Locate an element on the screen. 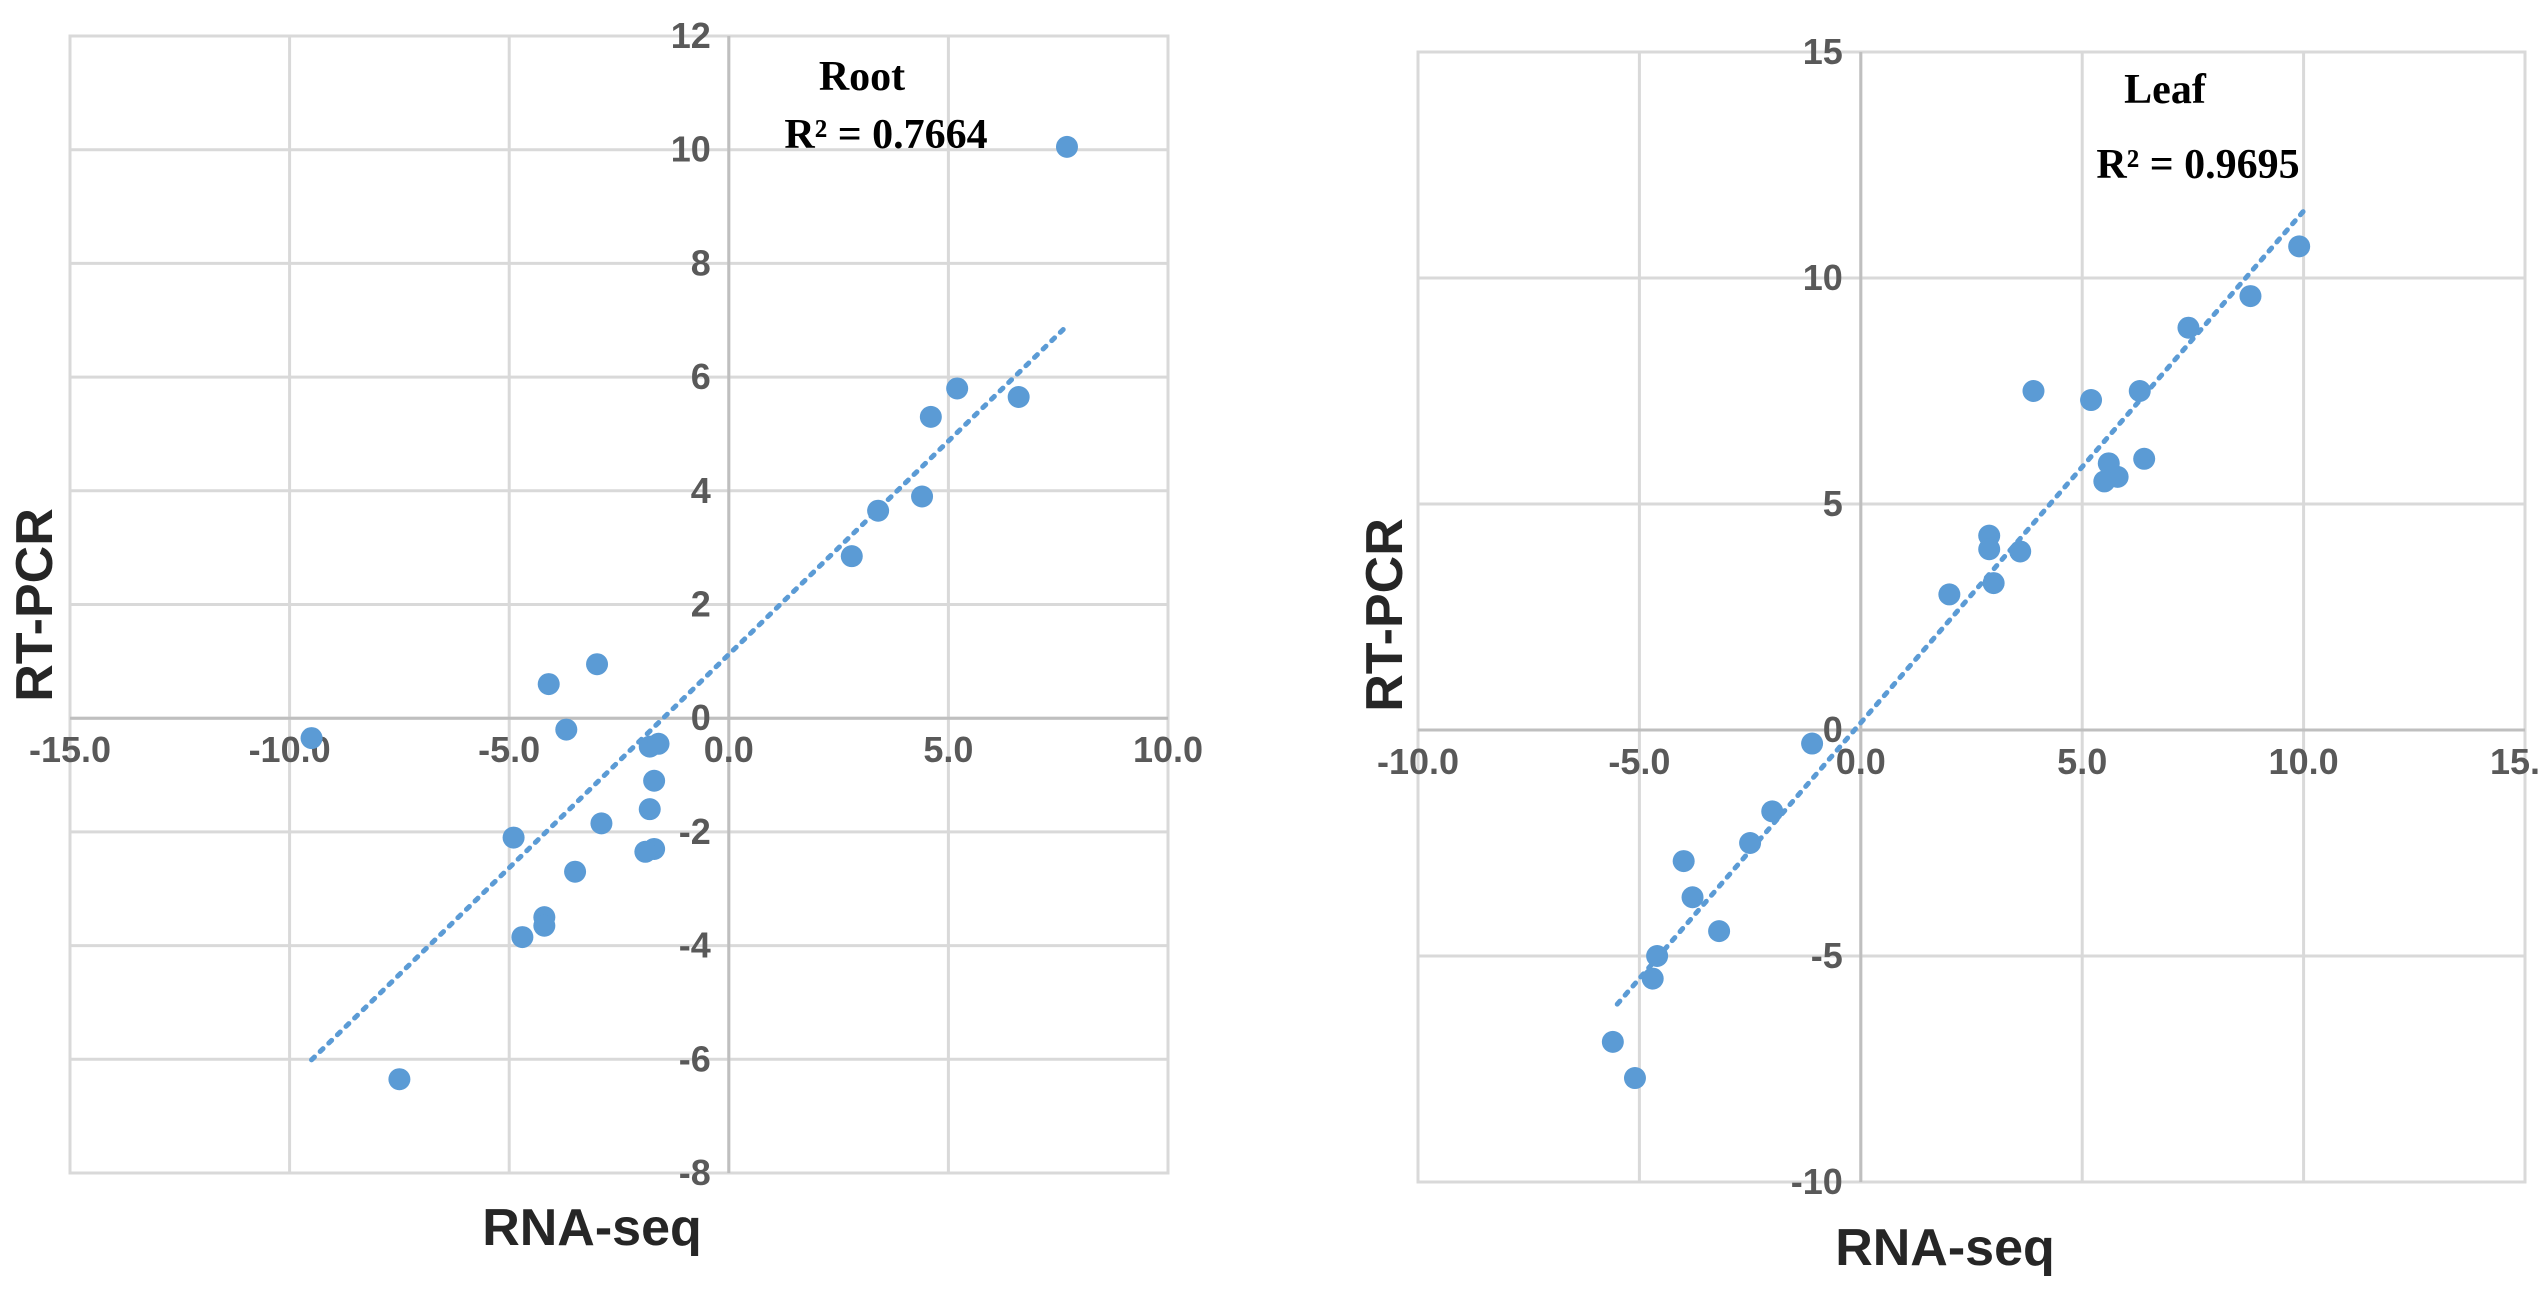  root-x-tick-labels: -15.0 -10.0 -5.0 0.0 5.0 10.0 is located at coordinates (616, 749).